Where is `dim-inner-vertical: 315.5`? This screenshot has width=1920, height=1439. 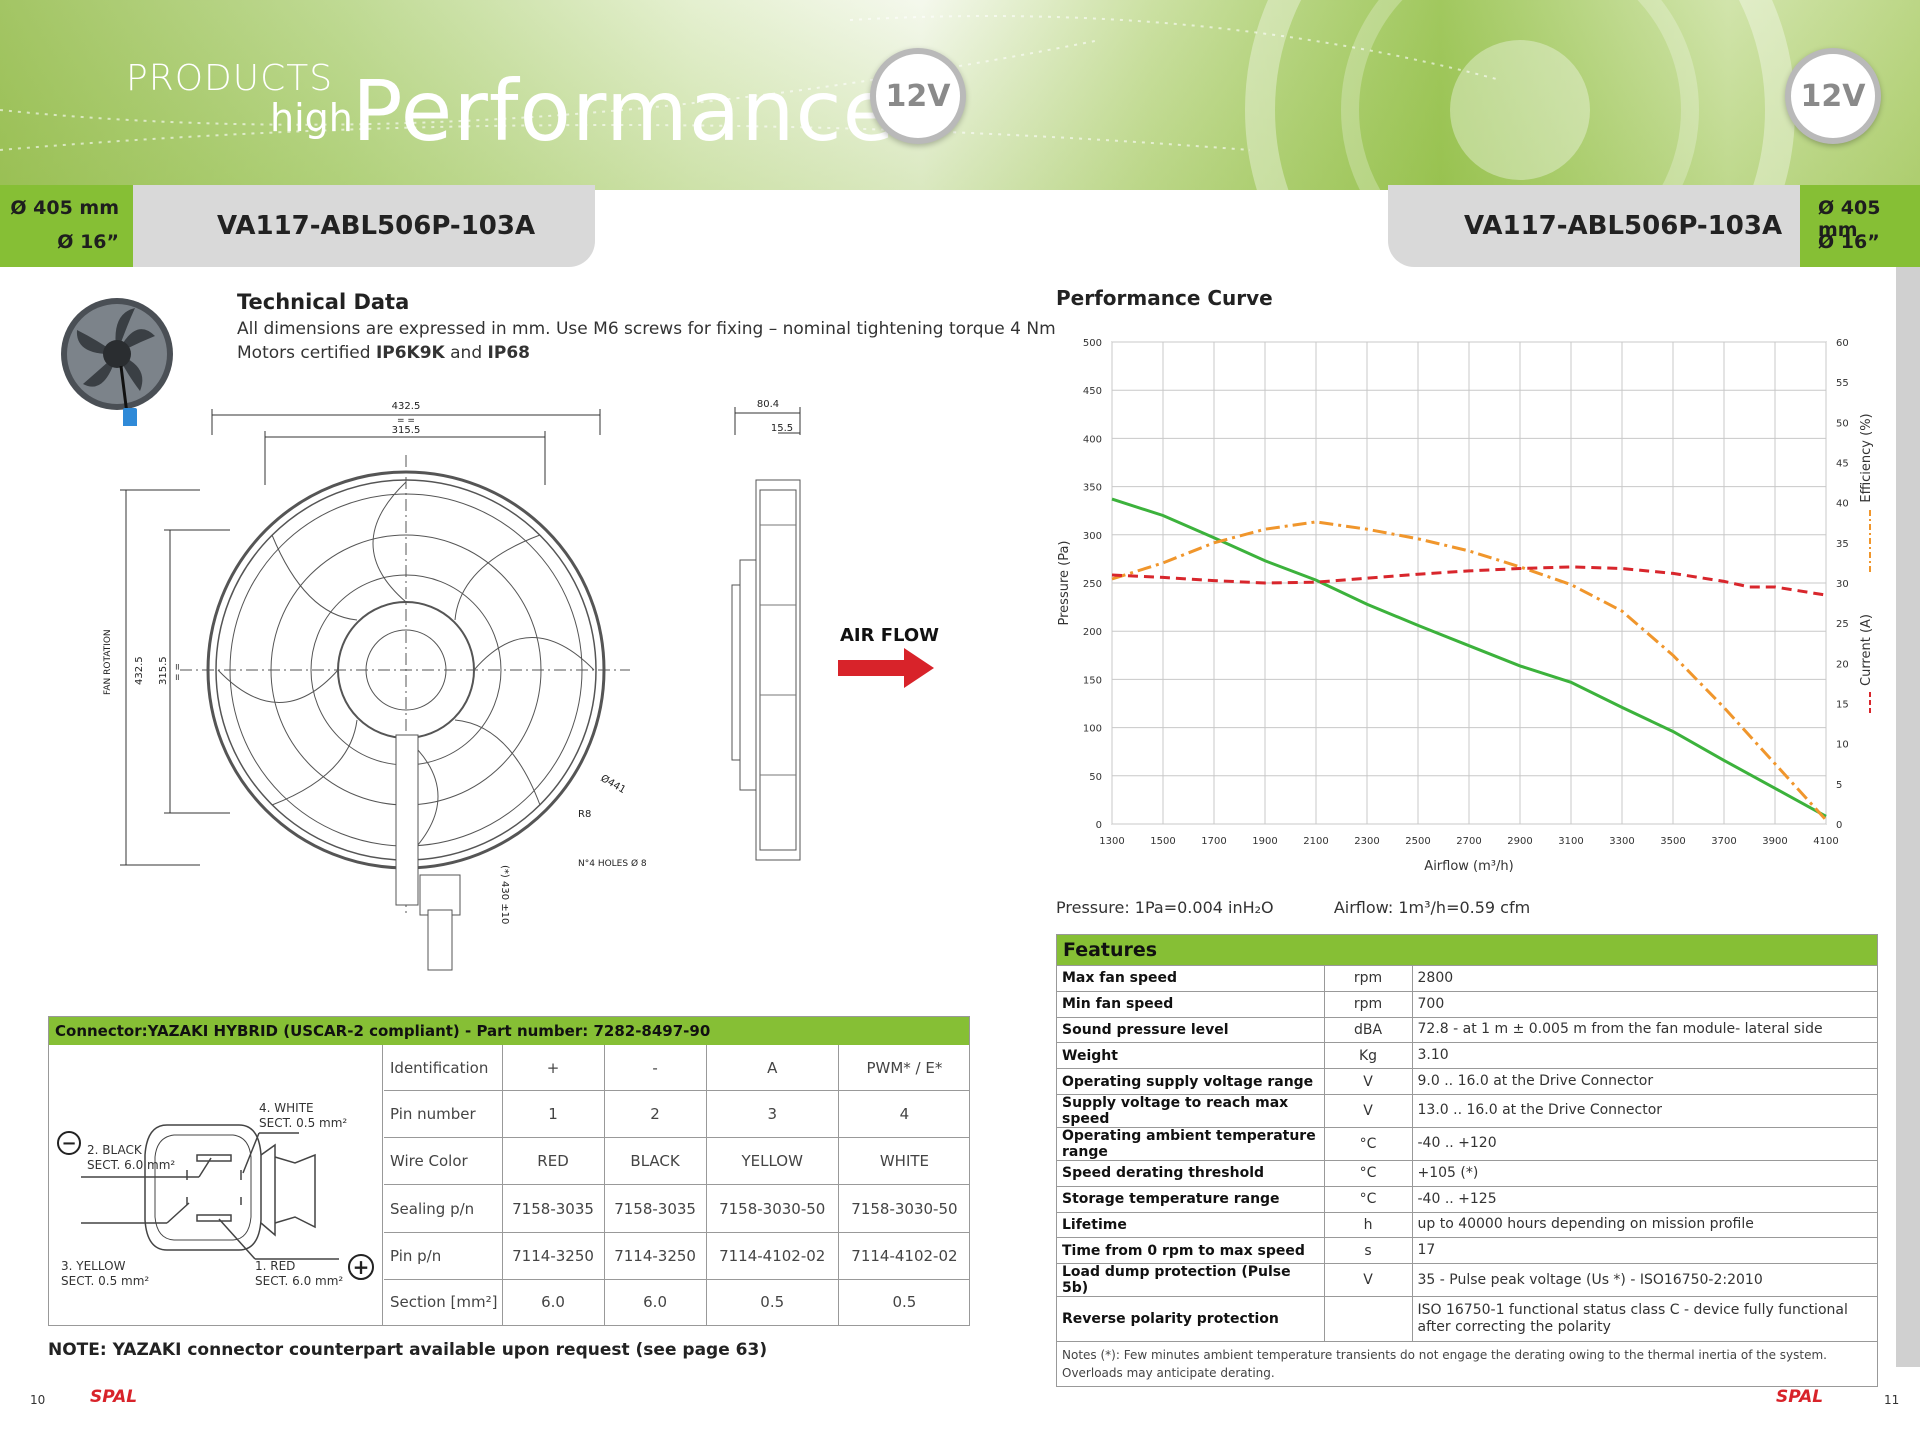
dim-inner-vertical: 315.5 is located at coordinates (163, 670).